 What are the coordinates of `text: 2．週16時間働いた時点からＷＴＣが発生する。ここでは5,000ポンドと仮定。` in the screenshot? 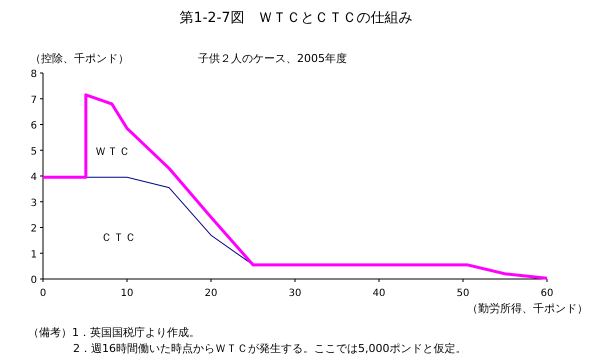 It's located at (269, 348).